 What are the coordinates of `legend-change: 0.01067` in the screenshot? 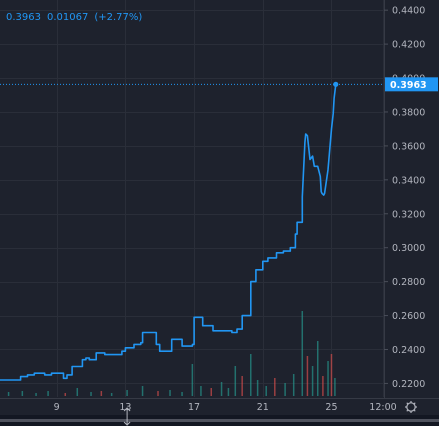 It's located at (68, 17).